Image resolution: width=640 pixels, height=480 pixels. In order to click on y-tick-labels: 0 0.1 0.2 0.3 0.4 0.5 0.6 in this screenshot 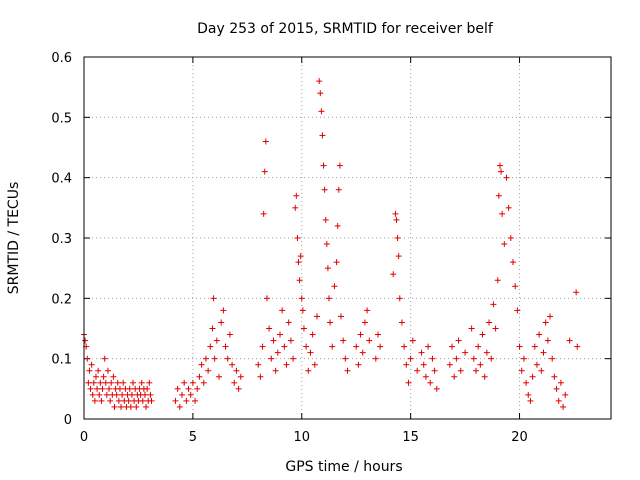, I will do `click(61, 239)`.